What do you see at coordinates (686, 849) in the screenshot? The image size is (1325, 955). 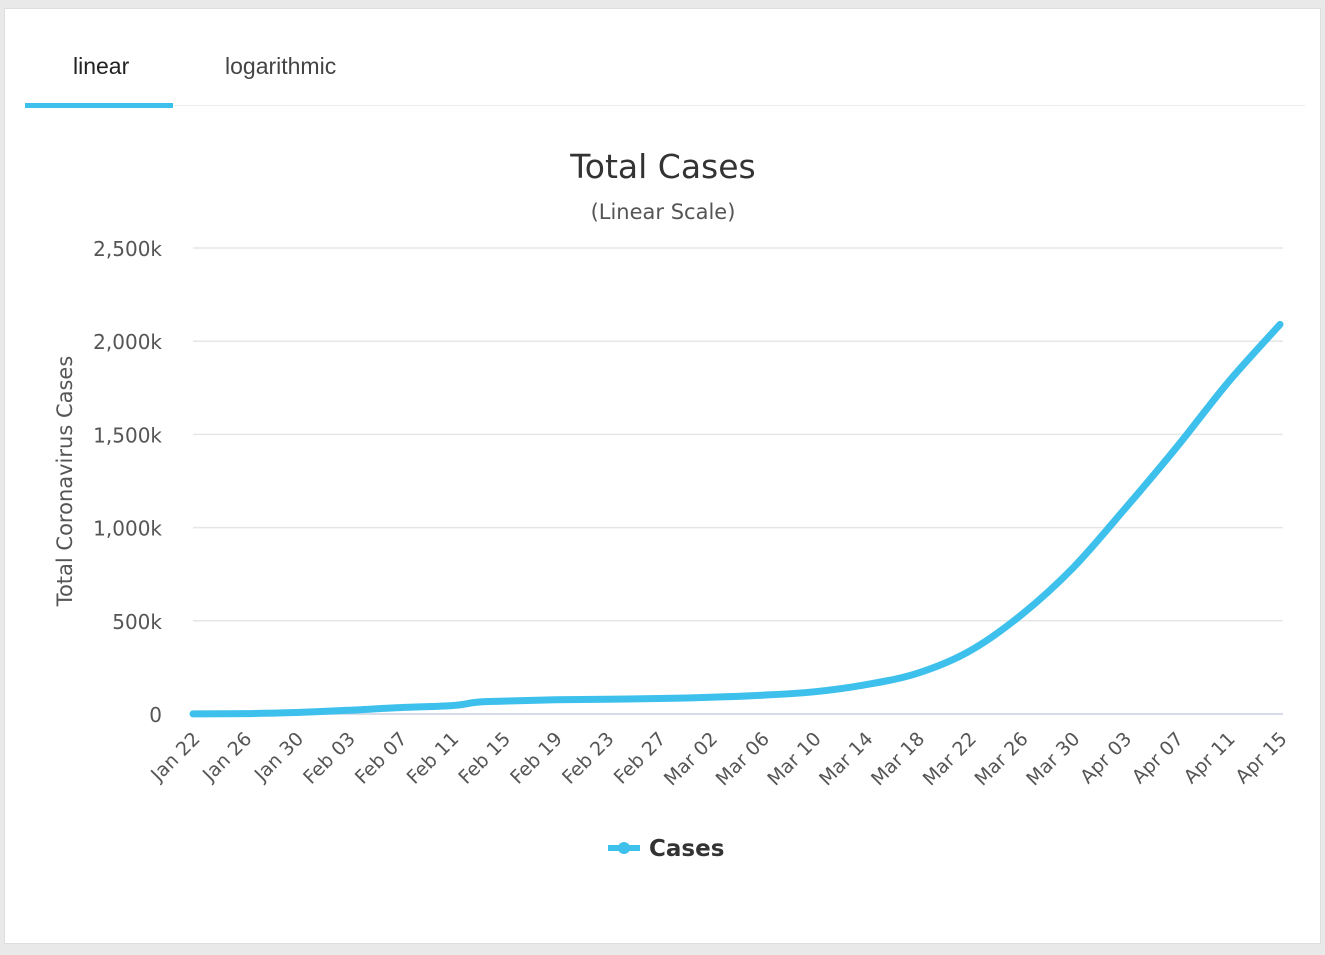 I see `legend-label-cases: Cases` at bounding box center [686, 849].